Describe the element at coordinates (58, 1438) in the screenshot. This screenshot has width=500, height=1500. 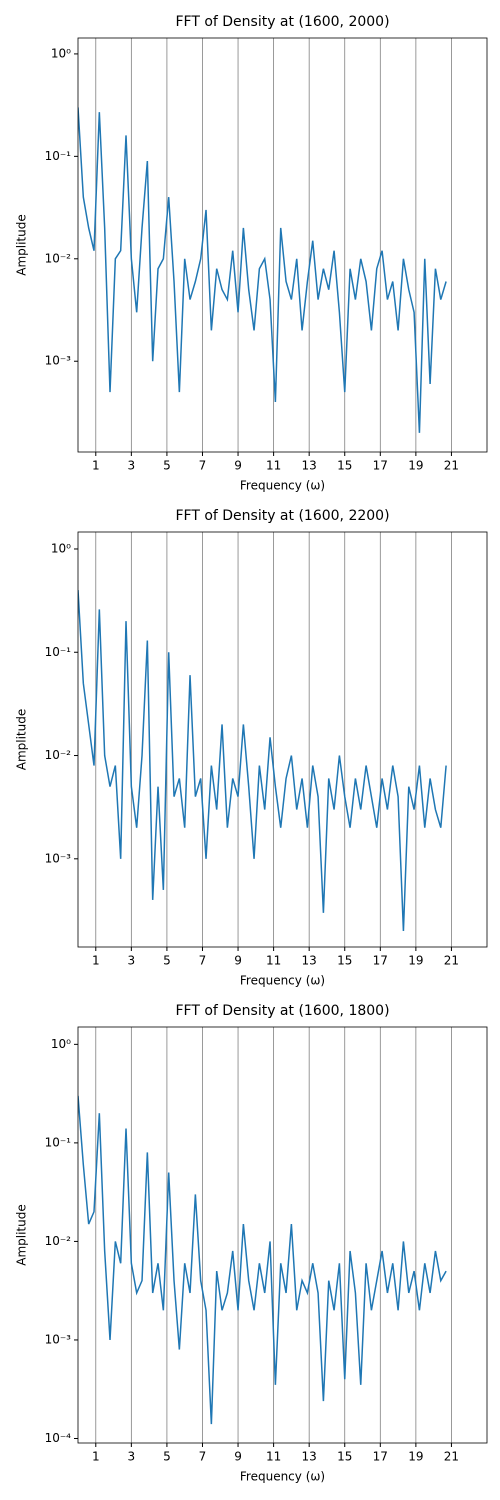
I see `y-tick-label: 10⁻⁴` at that location.